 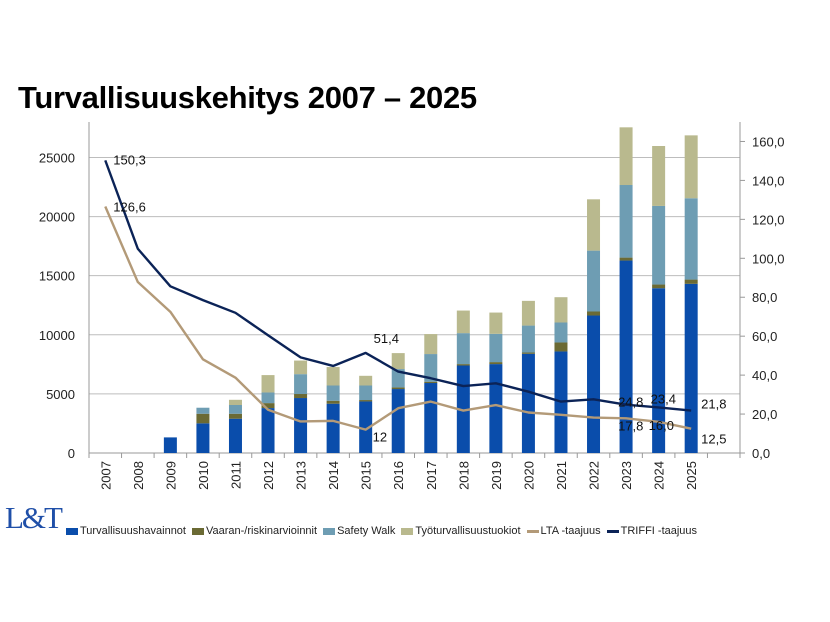 I want to click on x-tick-label: 2010, so click(x=203, y=475).